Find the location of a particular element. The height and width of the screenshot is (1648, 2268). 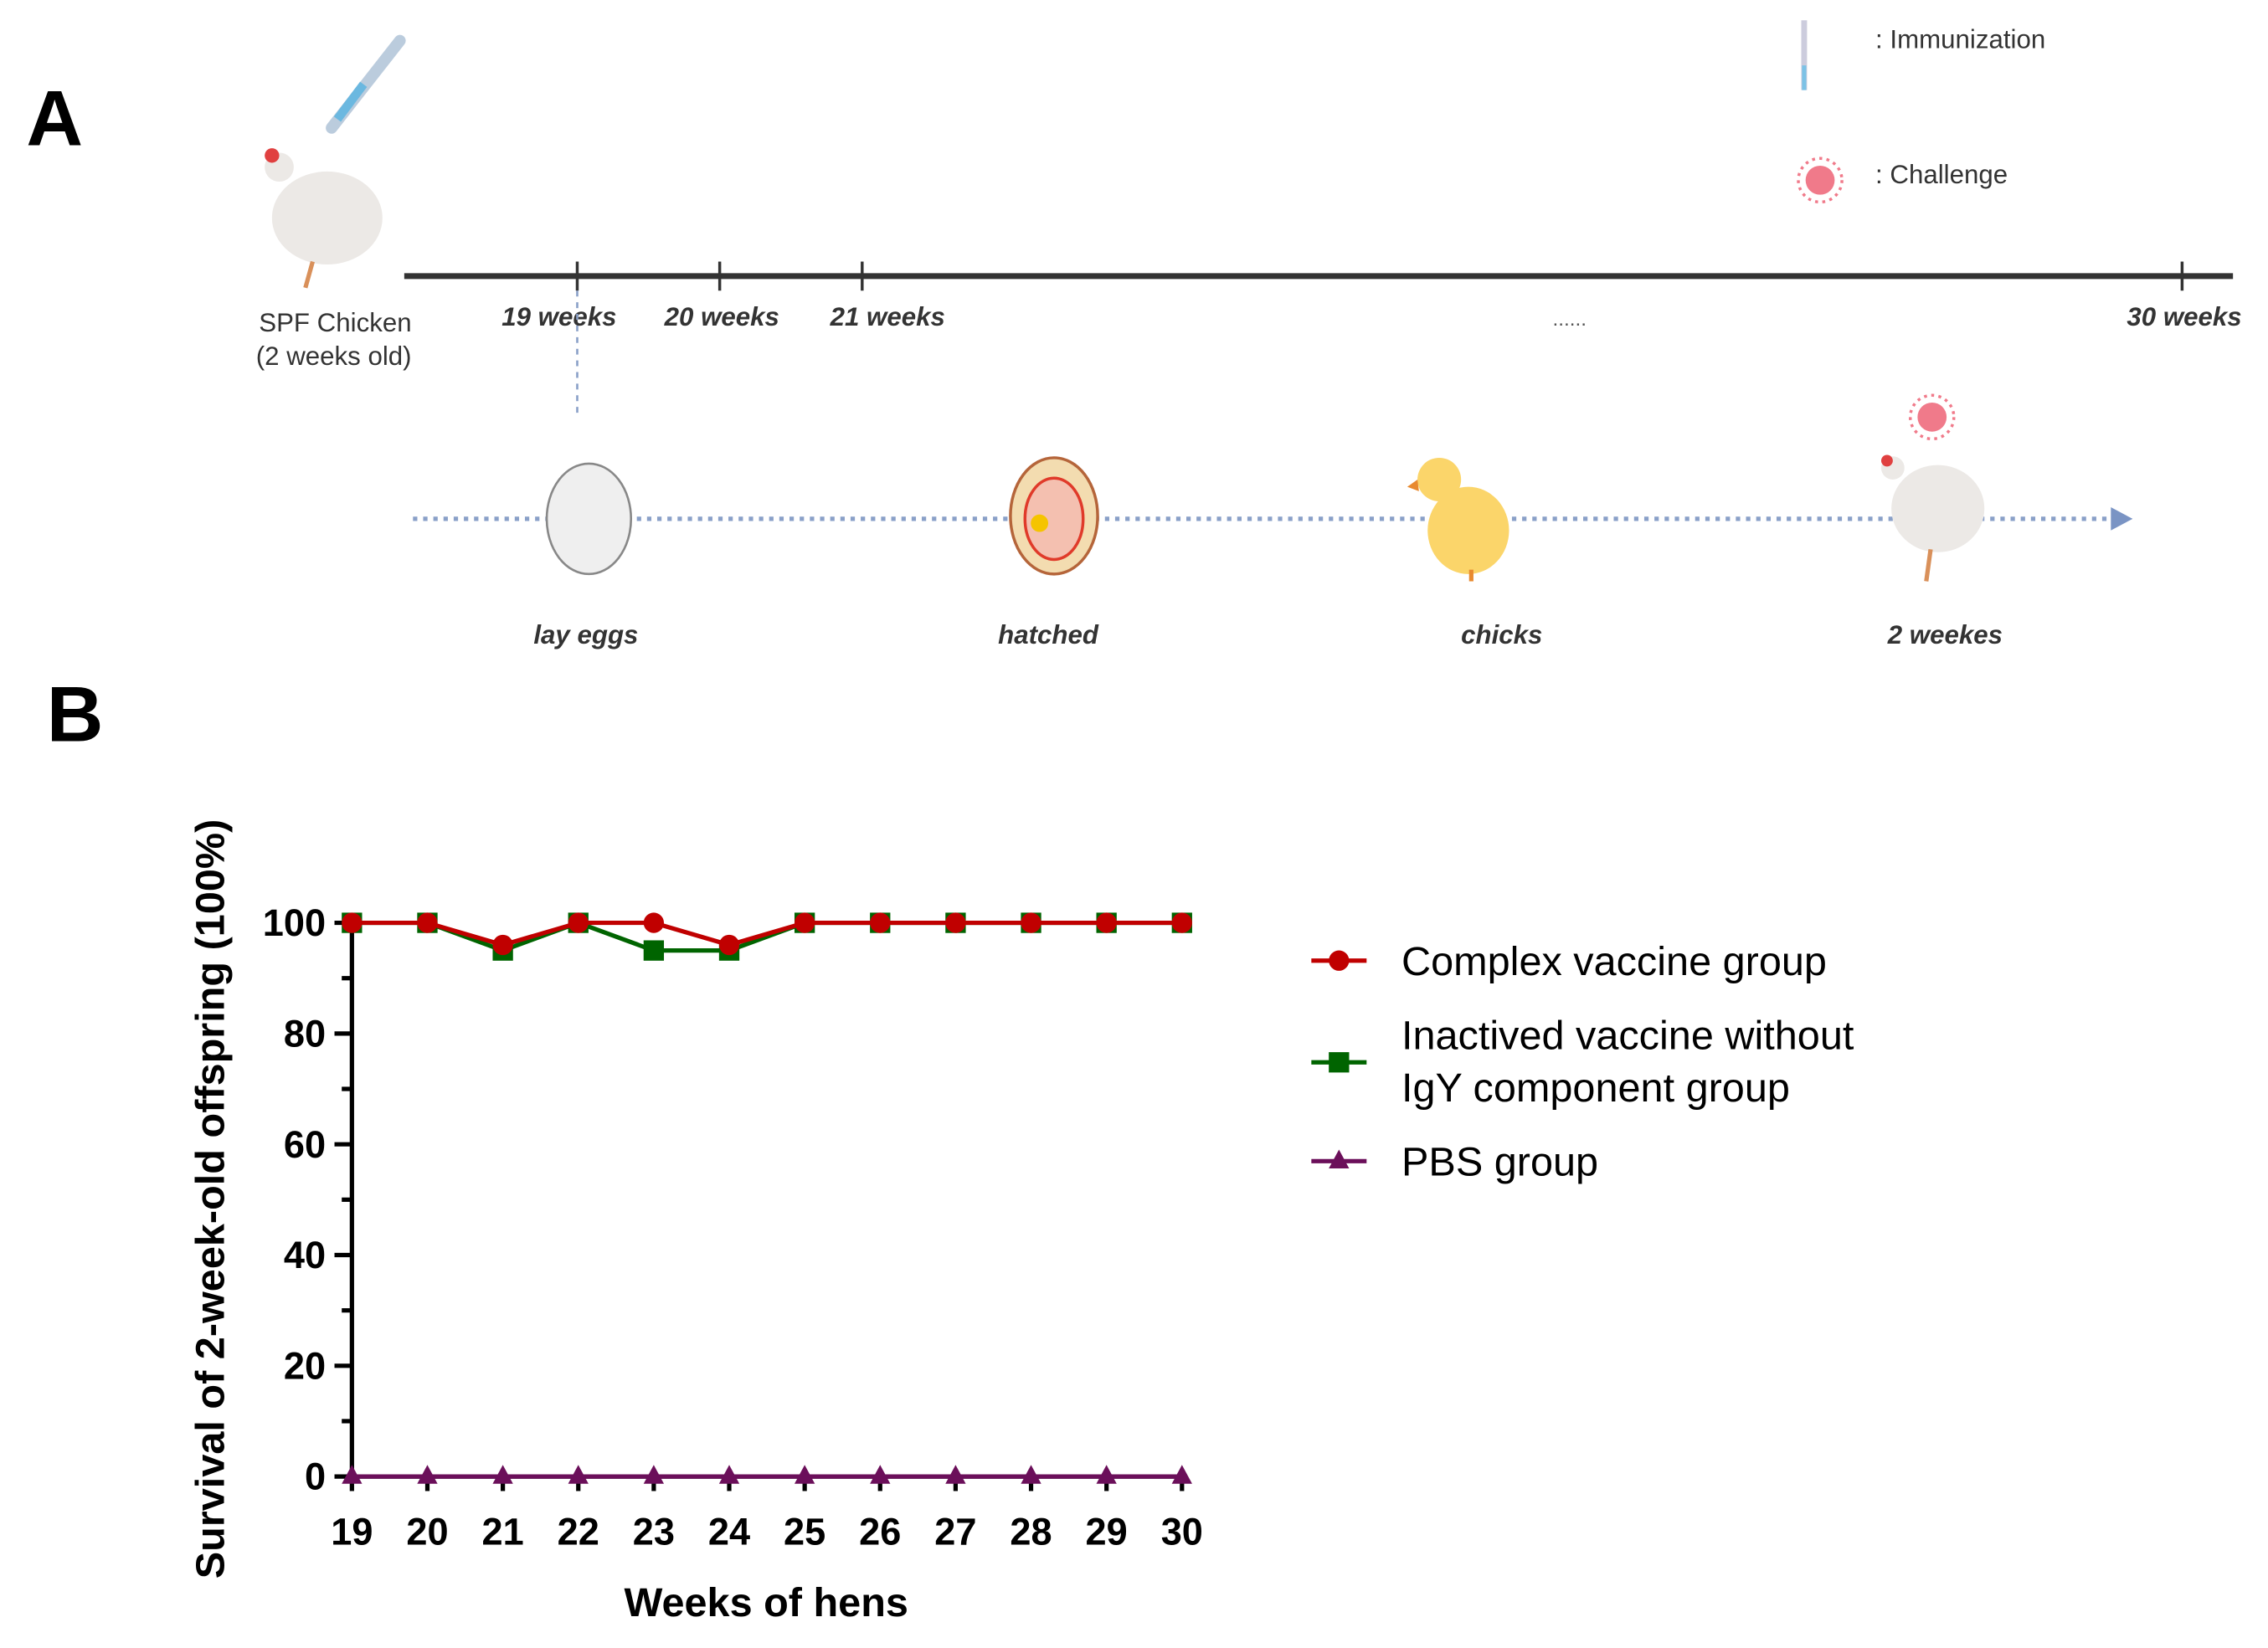

egg-icon is located at coordinates (589, 519).